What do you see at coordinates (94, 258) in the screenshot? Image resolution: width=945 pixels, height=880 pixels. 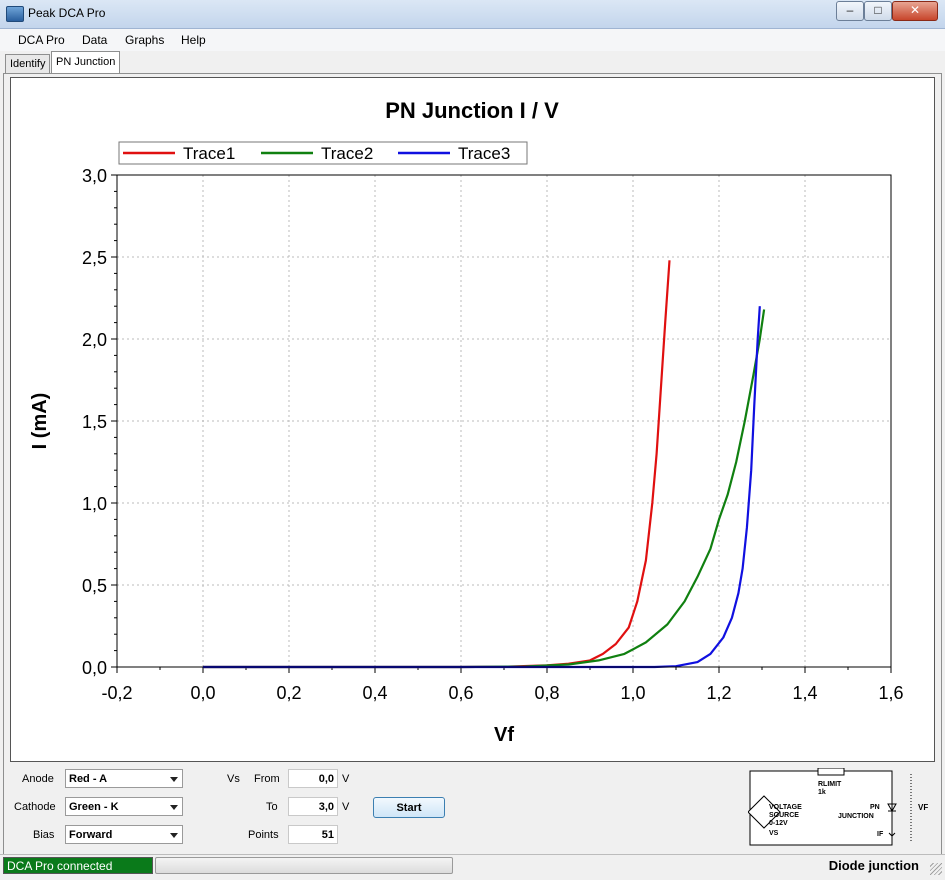 I see `y-tick-label: 2,5` at bounding box center [94, 258].